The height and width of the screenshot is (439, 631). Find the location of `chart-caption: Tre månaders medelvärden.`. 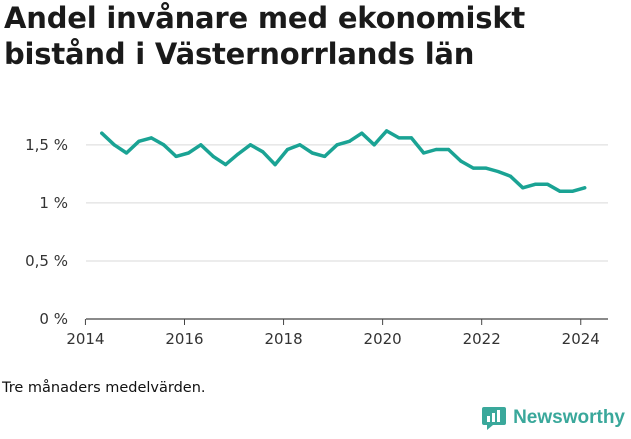

chart-caption: Tre månaders medelvärden. is located at coordinates (104, 388).